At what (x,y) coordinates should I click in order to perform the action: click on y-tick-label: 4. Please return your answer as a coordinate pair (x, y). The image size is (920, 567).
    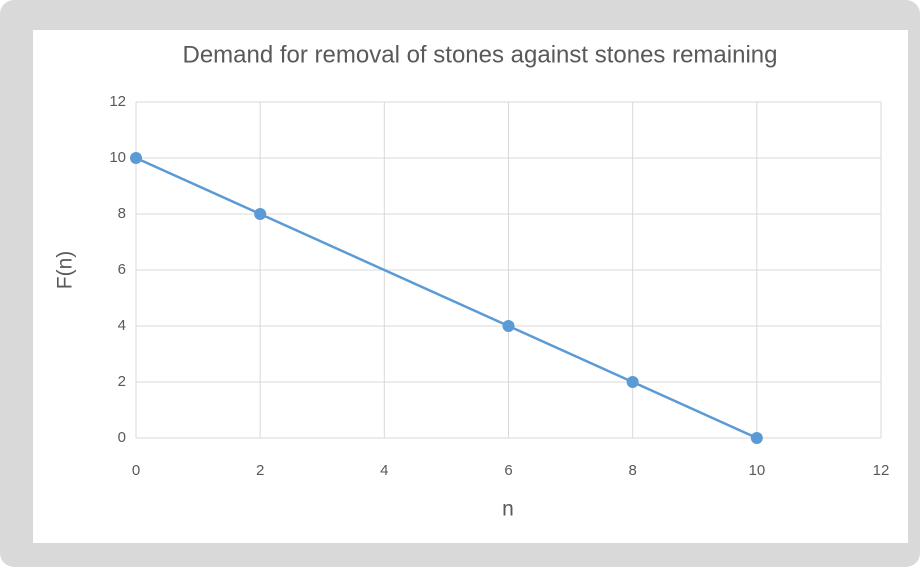
    Looking at the image, I should click on (122, 325).